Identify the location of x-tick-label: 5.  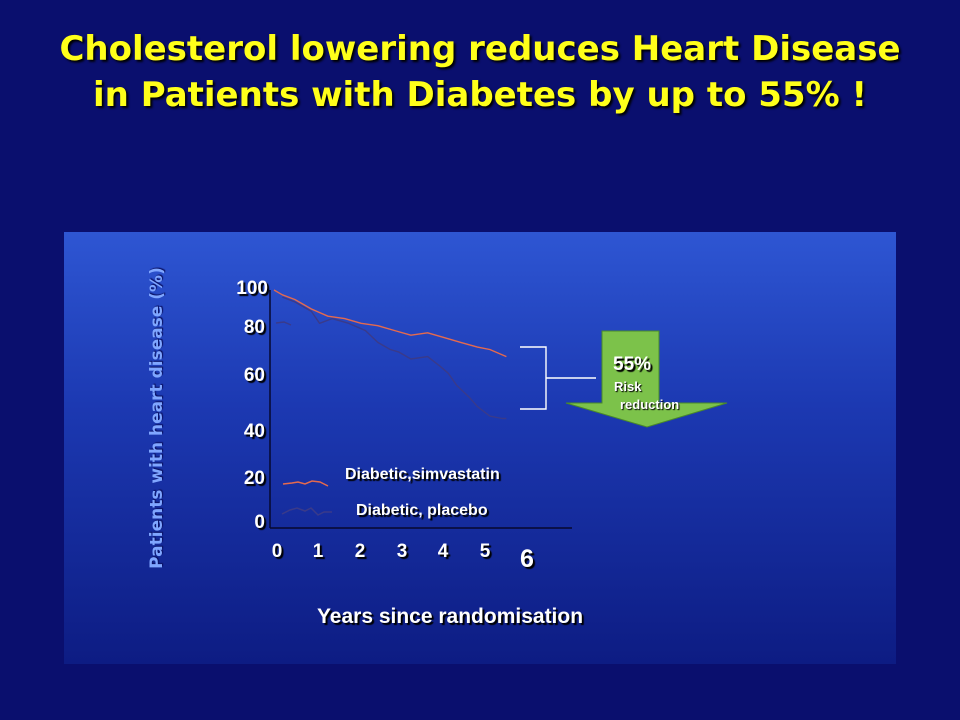
(485, 551).